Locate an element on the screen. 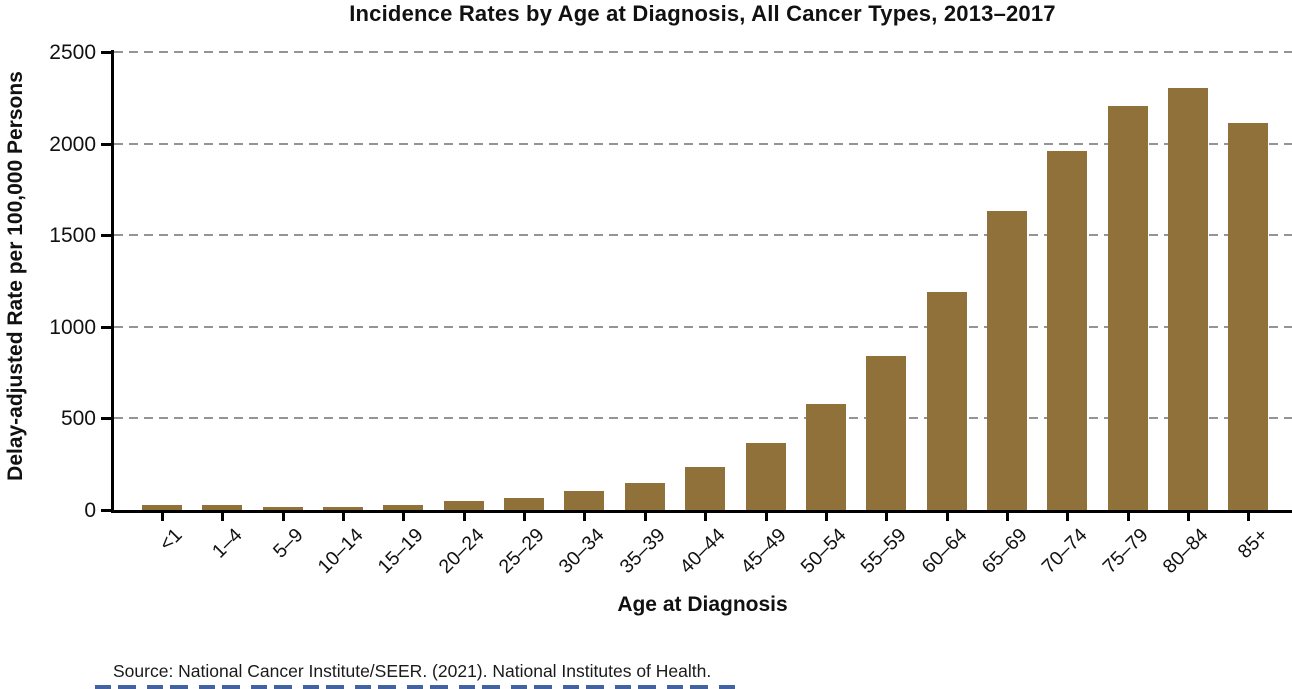 The width and height of the screenshot is (1292, 689). x-tick-70–74 is located at coordinates (1068, 517).